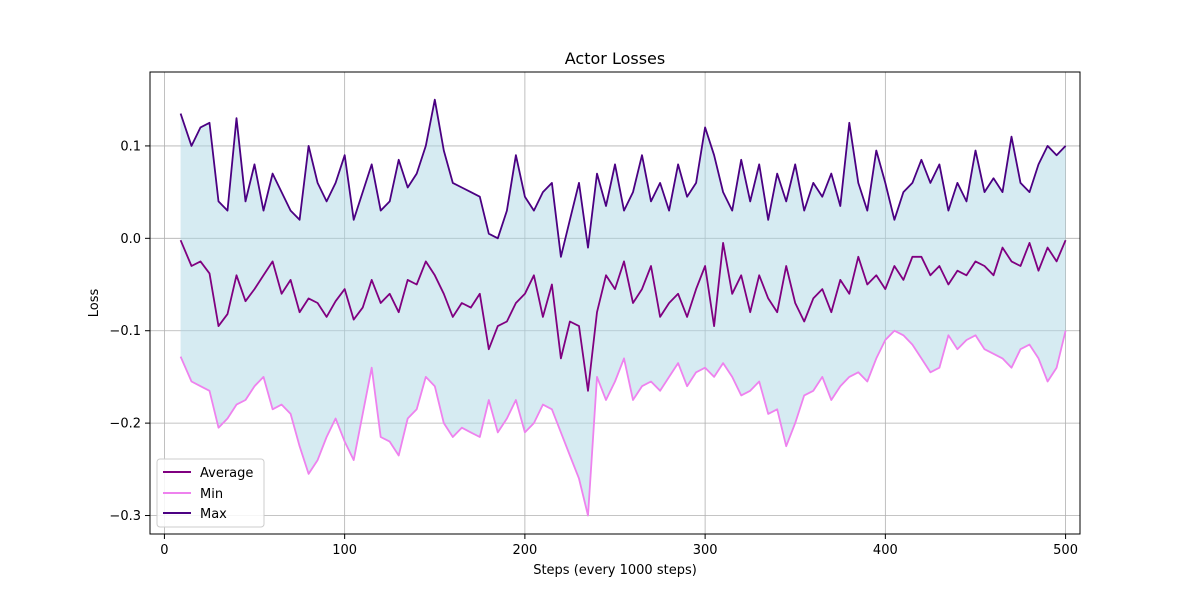 The width and height of the screenshot is (1200, 604). I want to click on y-tick-label: 0.1, so click(130, 146).